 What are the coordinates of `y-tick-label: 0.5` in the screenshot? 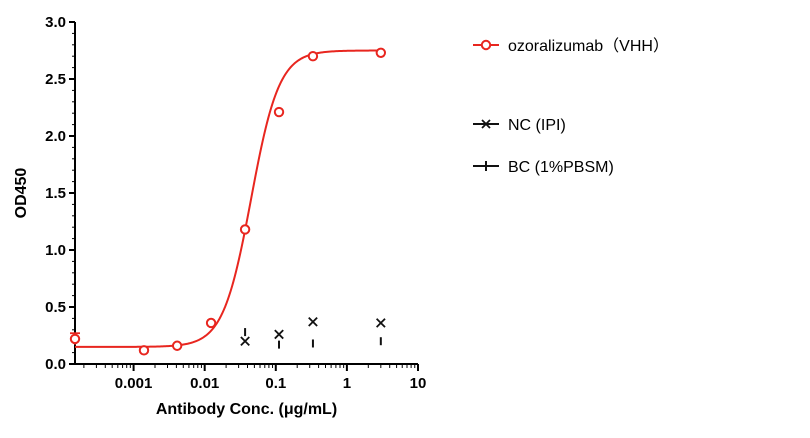 It's located at (55, 307).